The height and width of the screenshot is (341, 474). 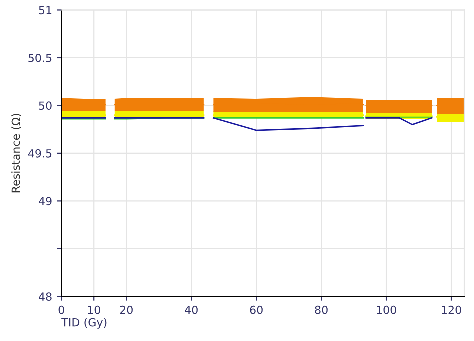 I want to click on x-tick-label: 60, so click(x=256, y=310).